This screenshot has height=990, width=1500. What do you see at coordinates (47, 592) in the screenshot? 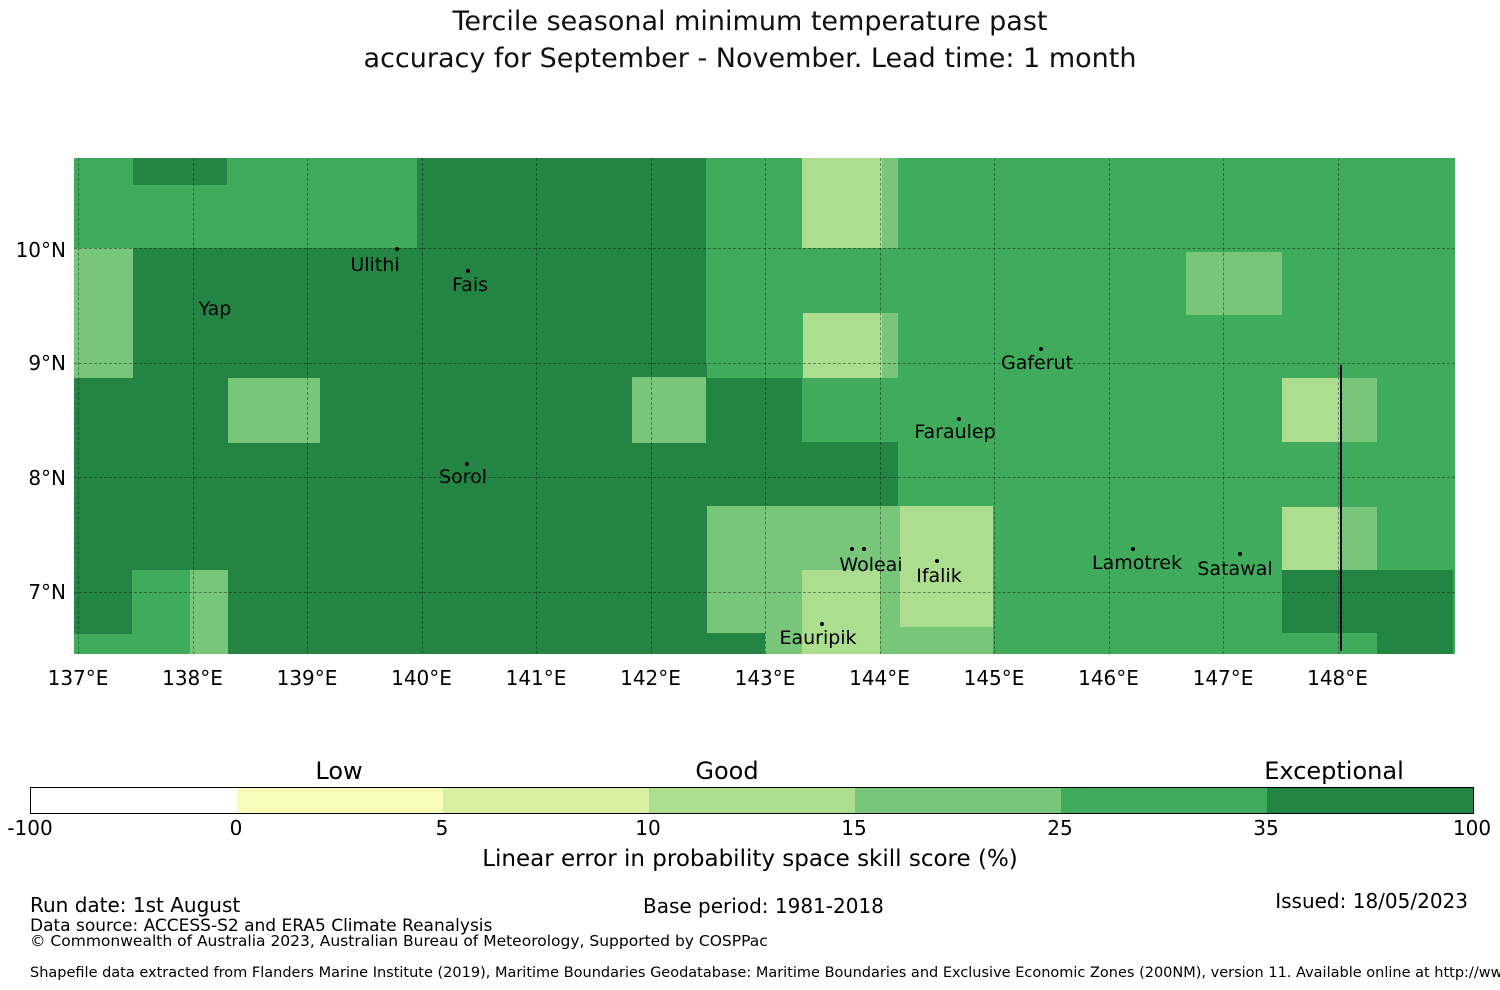
I see `y-tick-label: 7°N` at bounding box center [47, 592].